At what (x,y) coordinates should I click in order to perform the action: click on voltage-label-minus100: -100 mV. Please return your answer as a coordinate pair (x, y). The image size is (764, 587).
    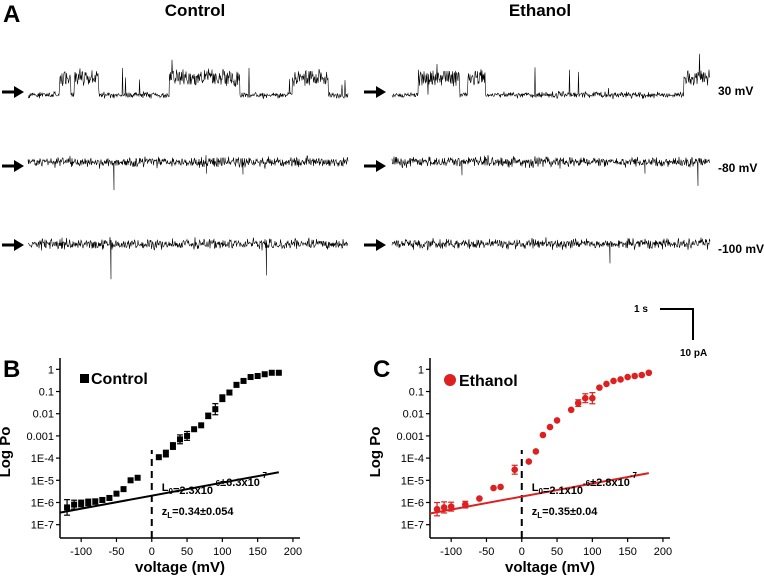
    Looking at the image, I should click on (741, 249).